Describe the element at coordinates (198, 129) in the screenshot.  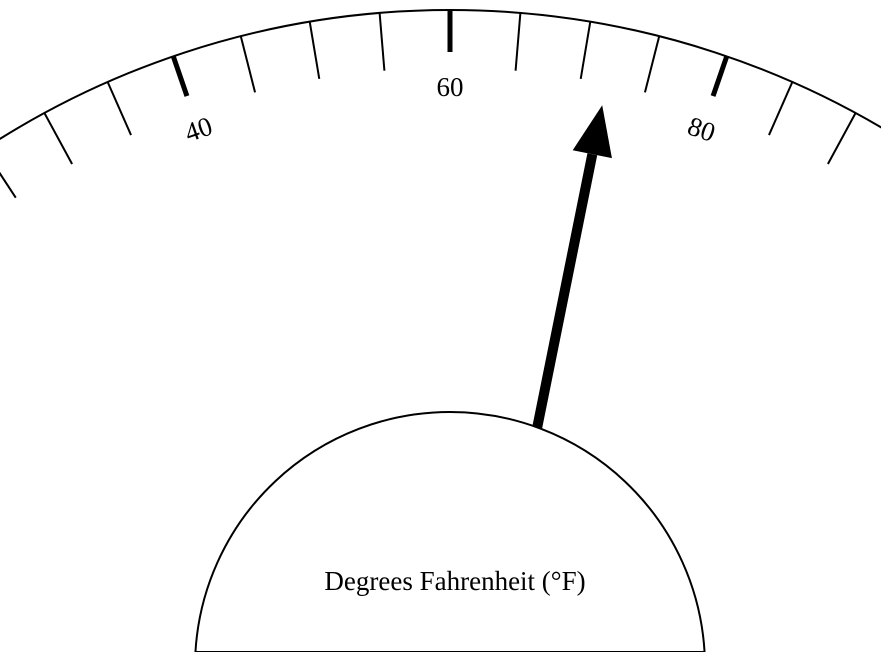
I see `tick-label: 40` at that location.